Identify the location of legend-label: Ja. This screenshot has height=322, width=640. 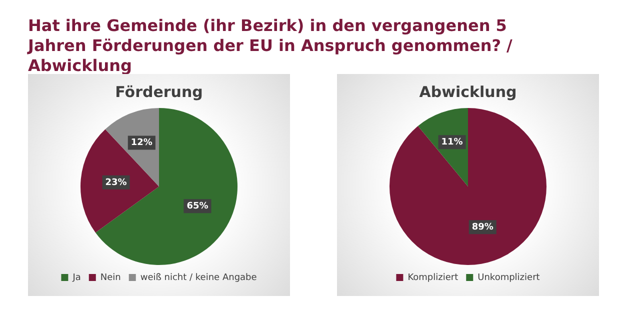
(76, 277).